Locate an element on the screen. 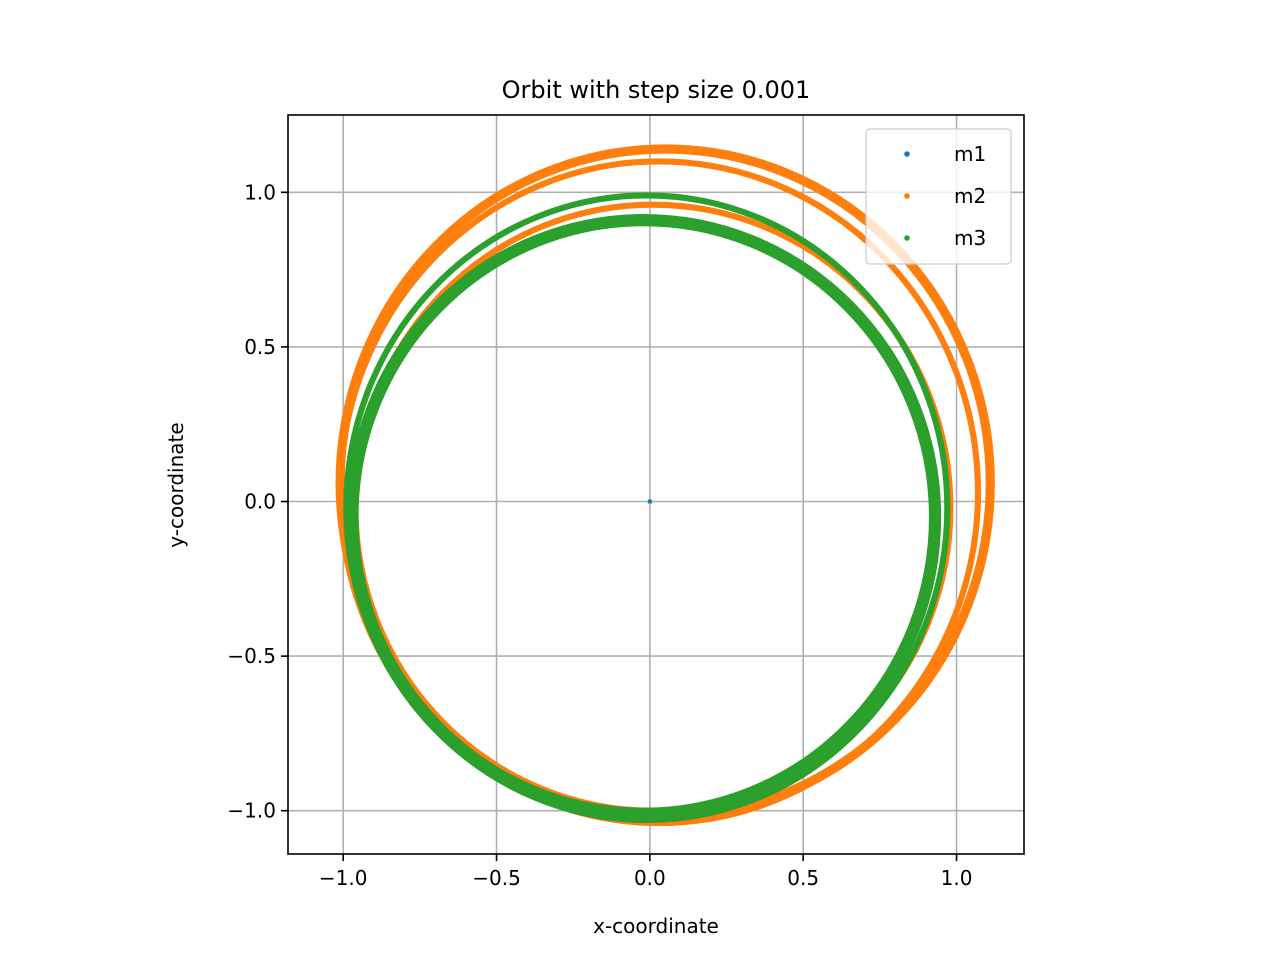 This screenshot has height=960, width=1280. x-tick-label: 0.0 is located at coordinates (650, 878).